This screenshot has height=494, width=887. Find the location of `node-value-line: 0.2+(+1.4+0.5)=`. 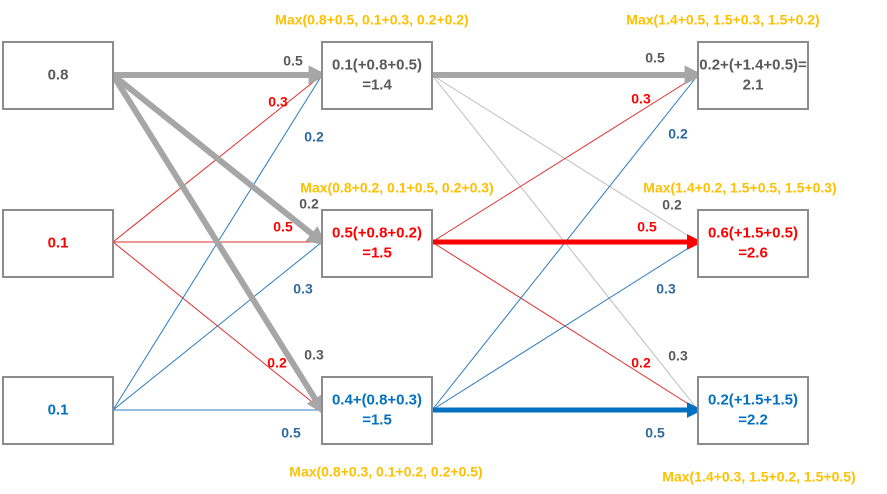

node-value-line: 0.2+(+1.4+0.5)= is located at coordinates (753, 64).